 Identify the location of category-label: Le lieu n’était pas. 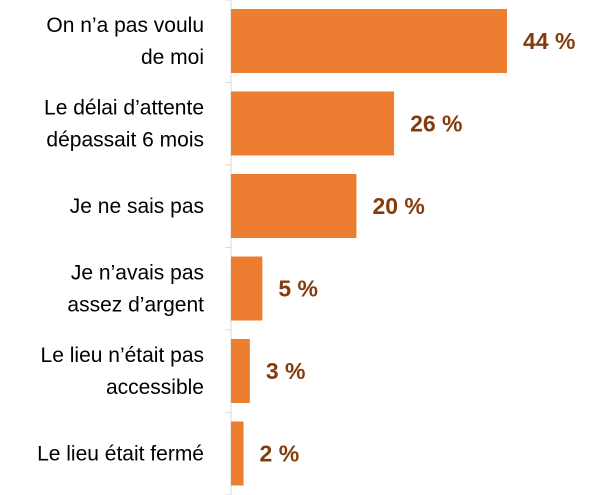
(122, 355).